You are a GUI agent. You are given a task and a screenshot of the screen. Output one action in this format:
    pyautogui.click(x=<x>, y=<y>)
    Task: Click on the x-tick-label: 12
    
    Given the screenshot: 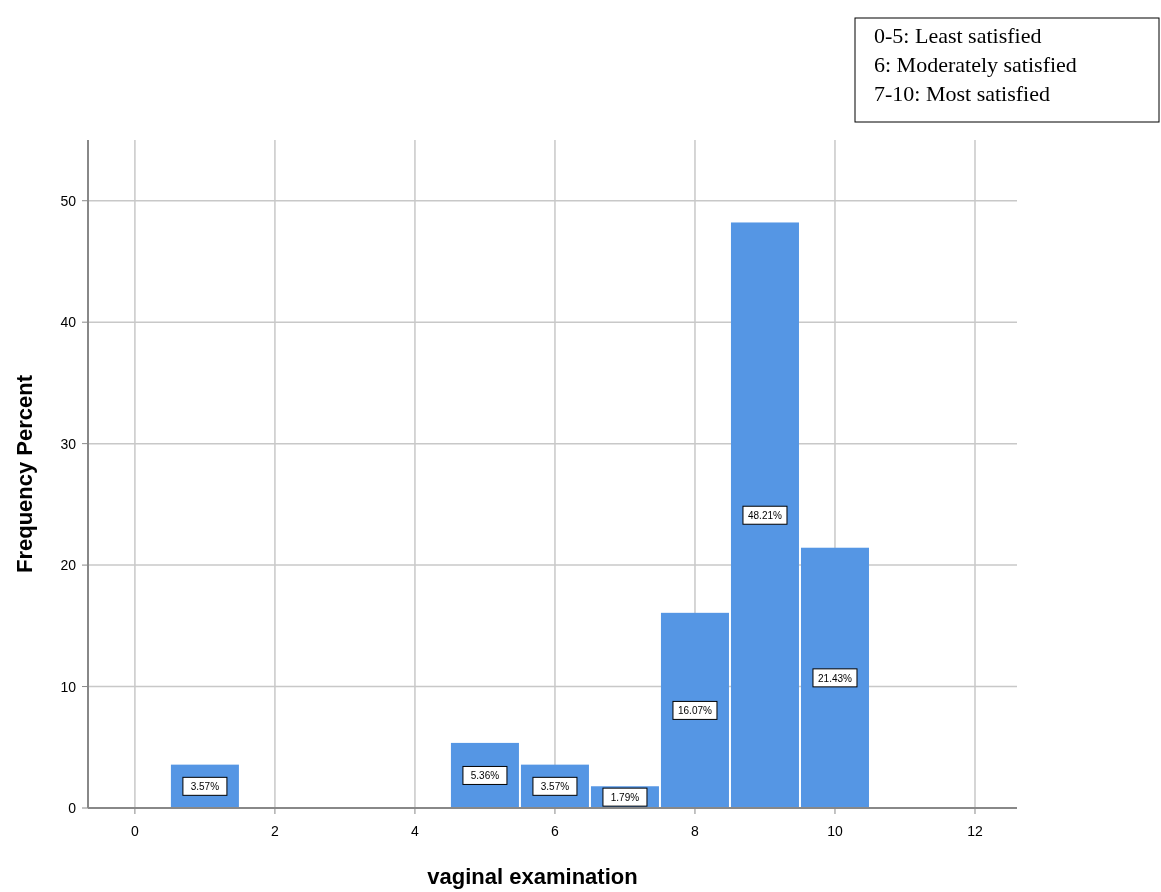 What is the action you would take?
    pyautogui.click(x=975, y=831)
    